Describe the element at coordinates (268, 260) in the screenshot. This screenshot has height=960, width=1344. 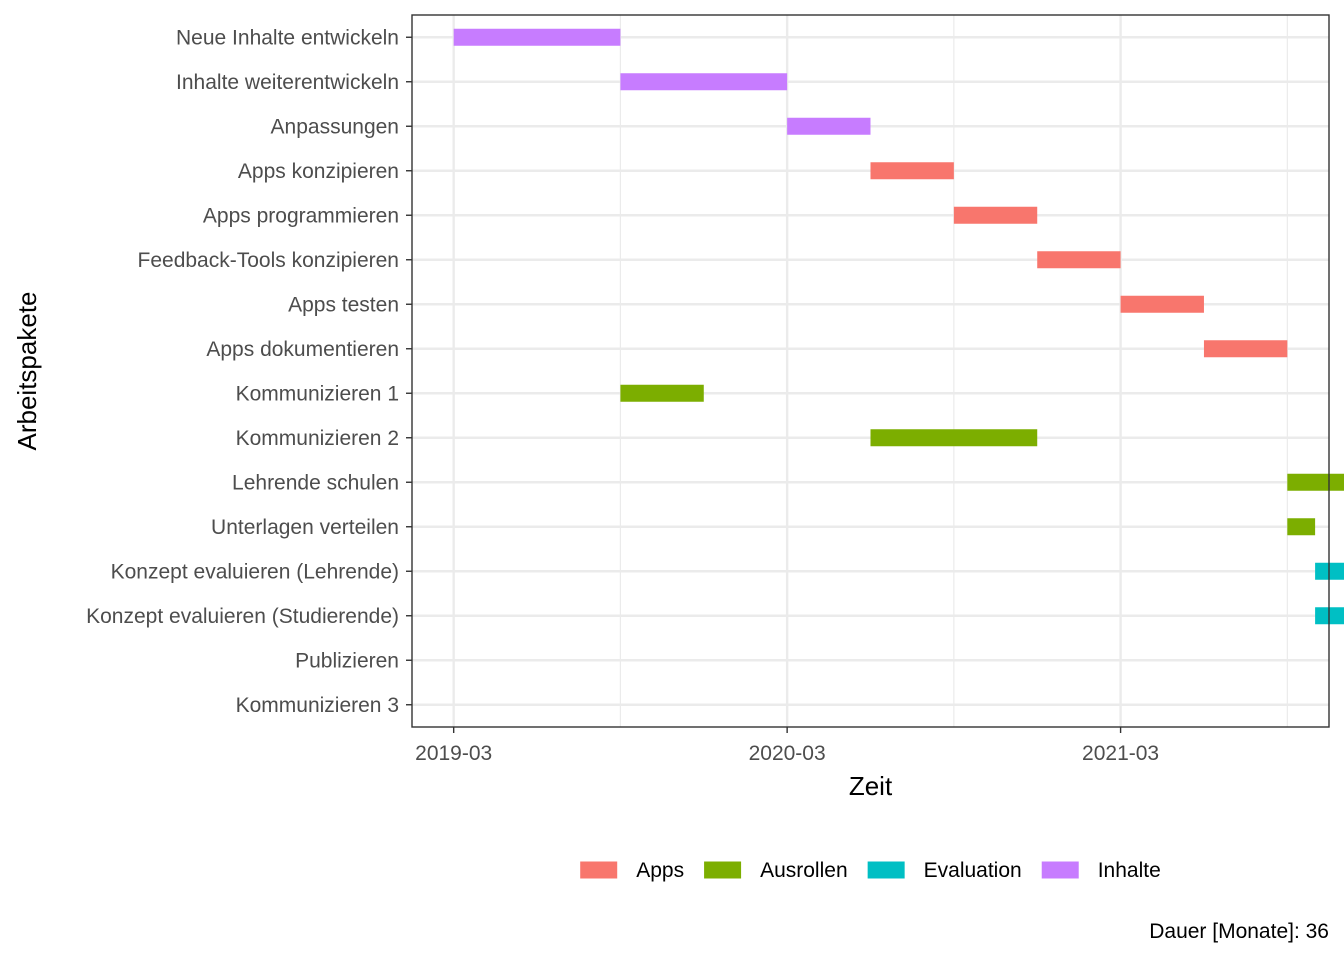
I see `y-tick-label: Feedback-Tools konzipieren` at that location.